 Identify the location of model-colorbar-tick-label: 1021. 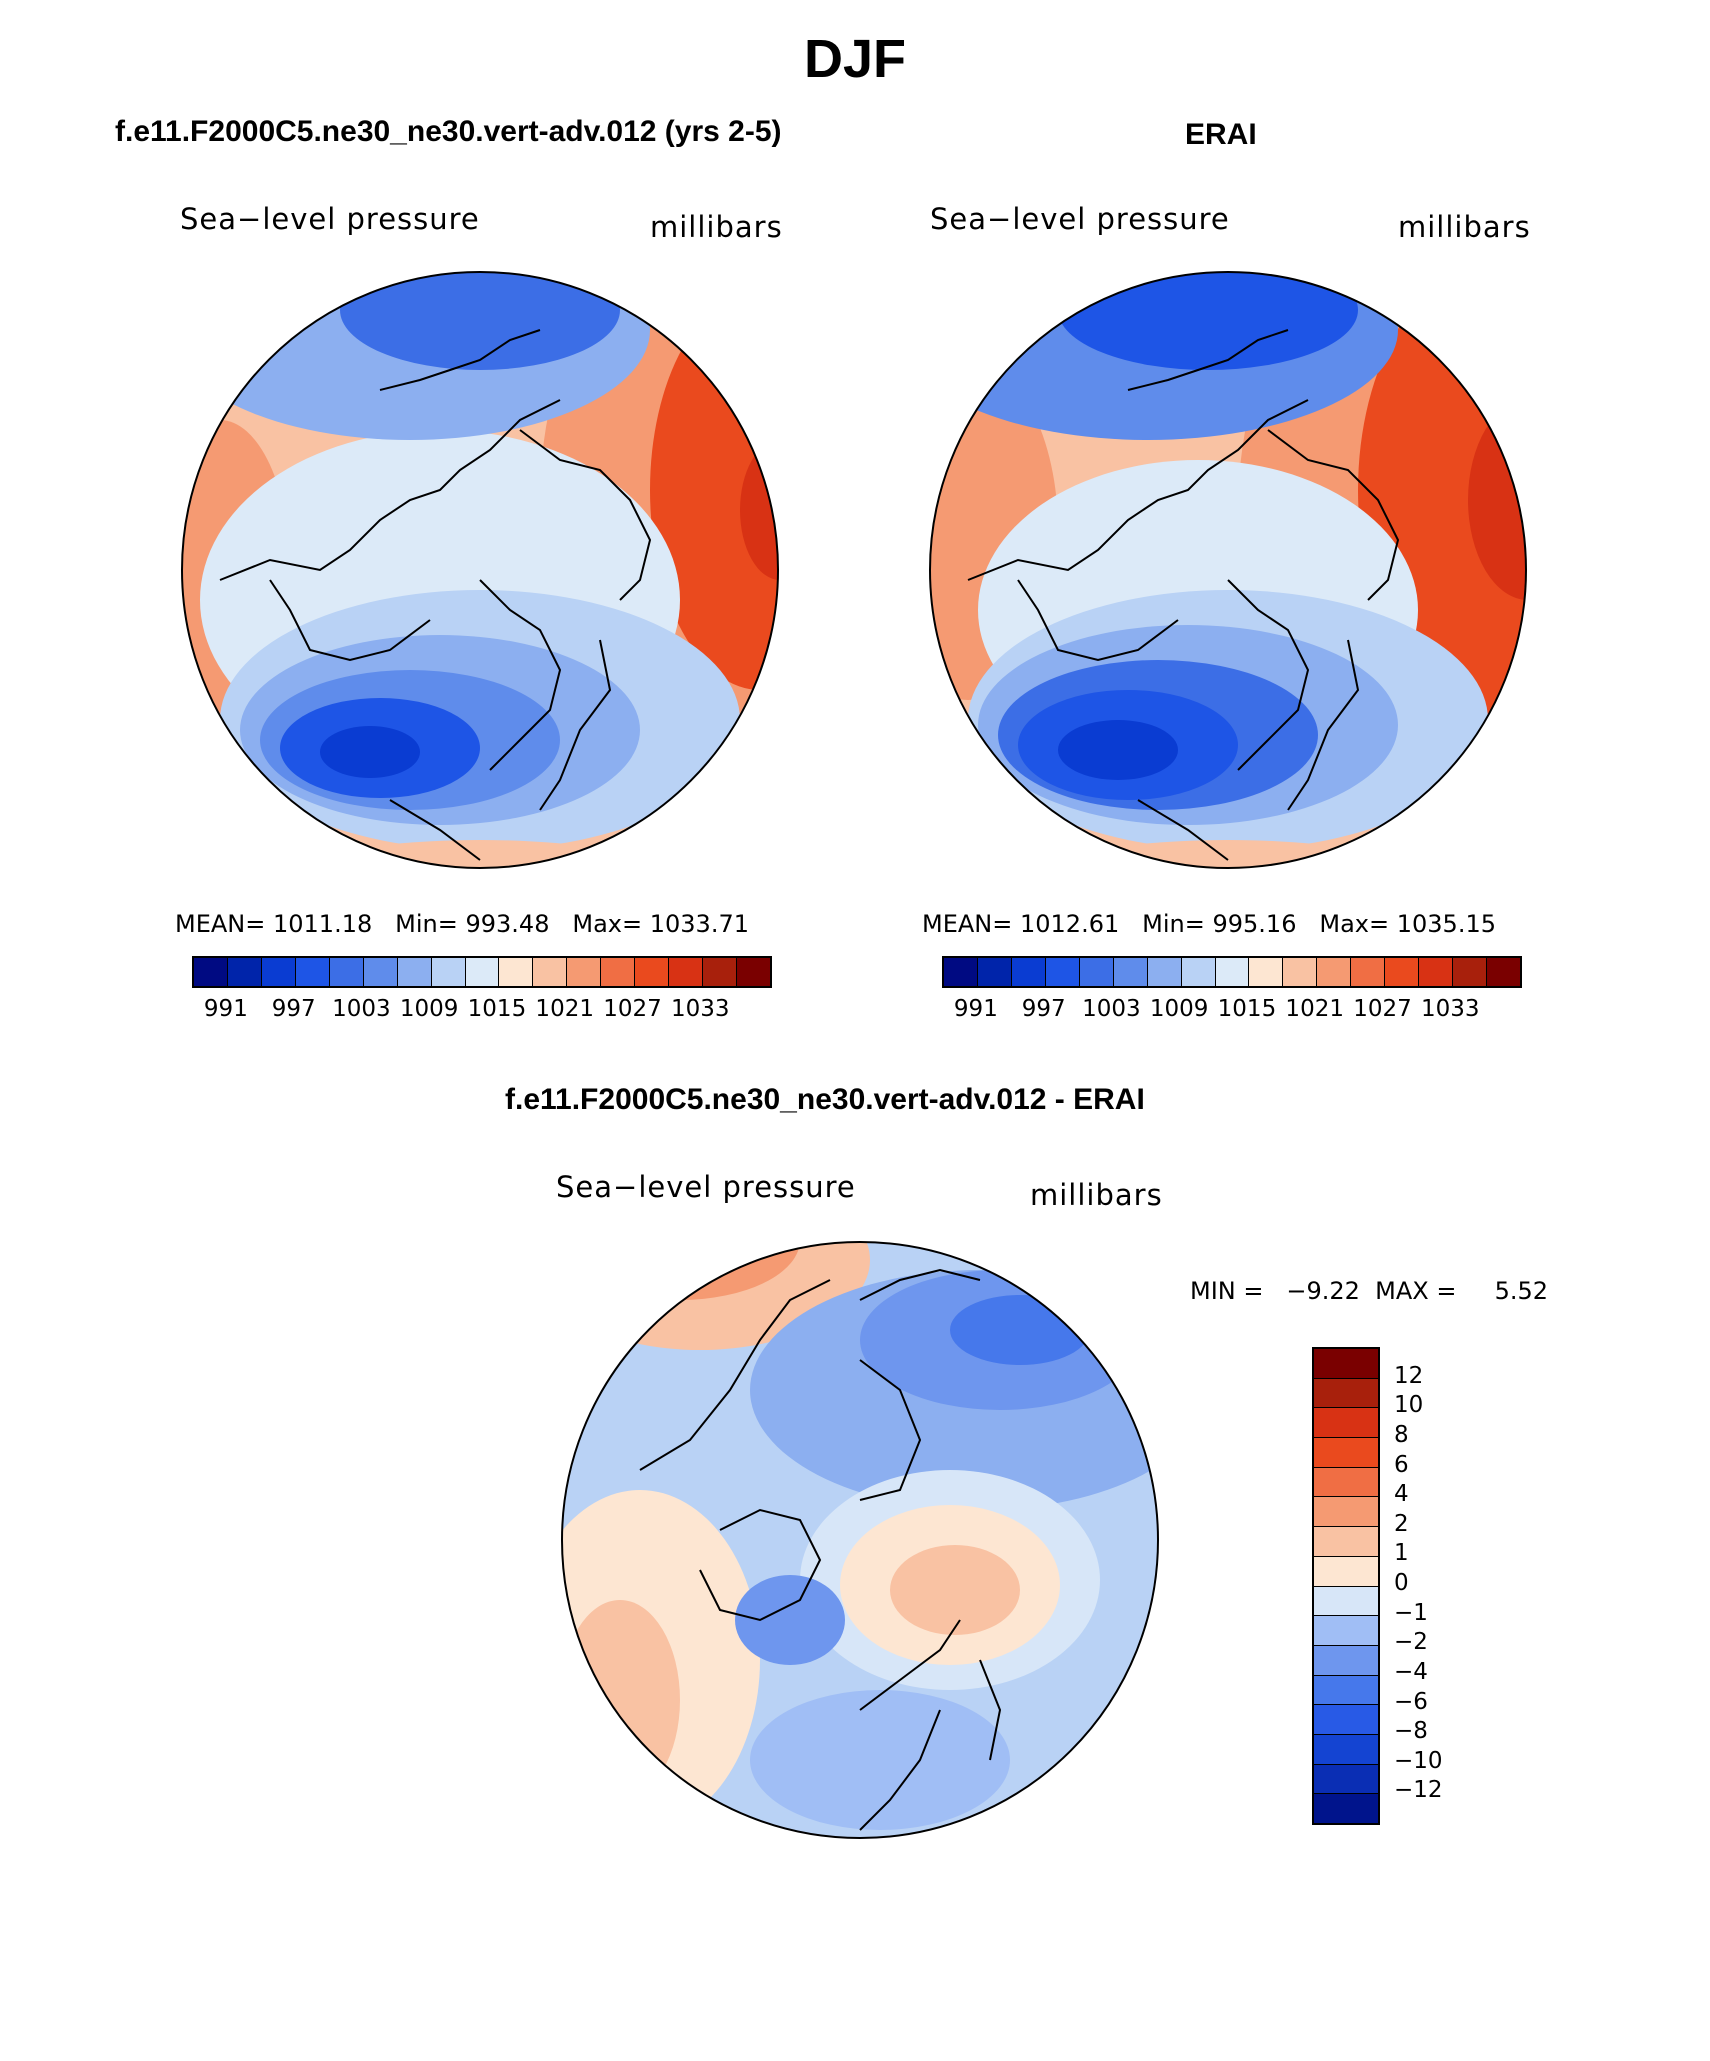
(564, 1009).